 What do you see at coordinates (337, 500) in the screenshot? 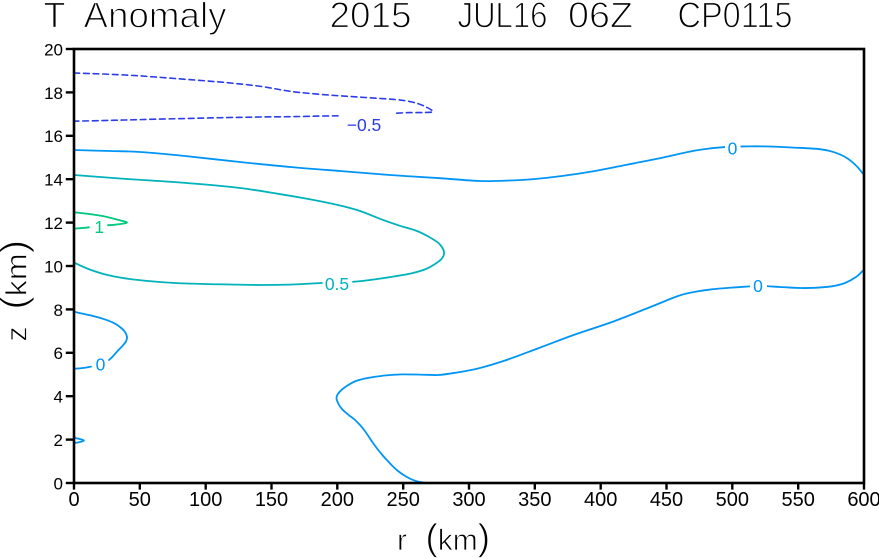
I see `svg-text: 200` at bounding box center [337, 500].